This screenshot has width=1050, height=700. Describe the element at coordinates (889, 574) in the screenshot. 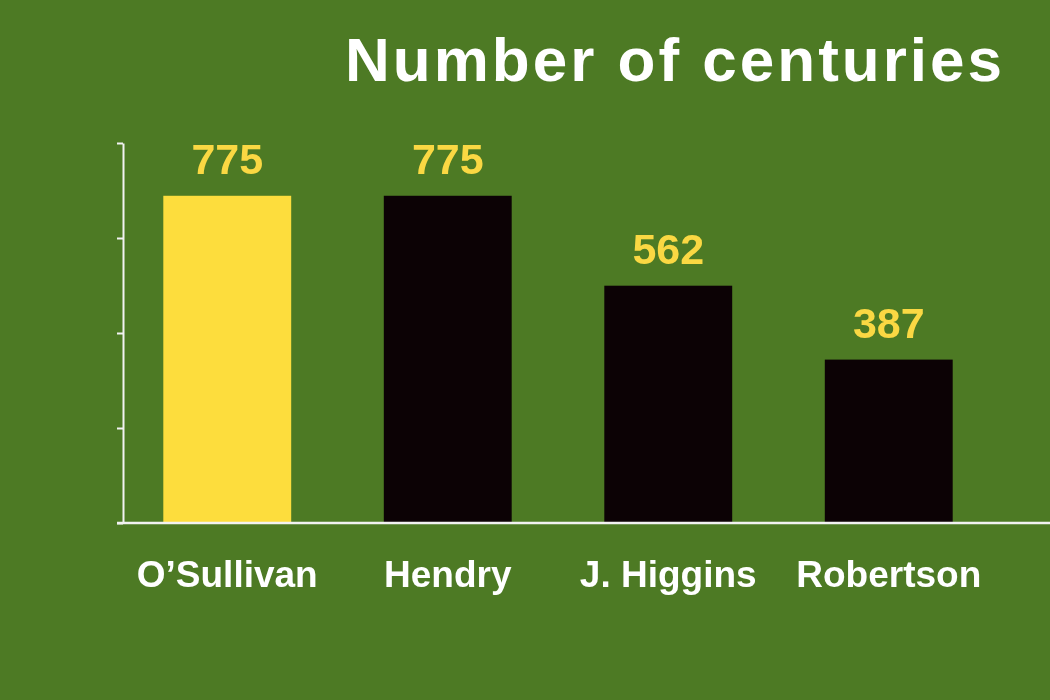

I see `x-tick-label: Robertson` at that location.